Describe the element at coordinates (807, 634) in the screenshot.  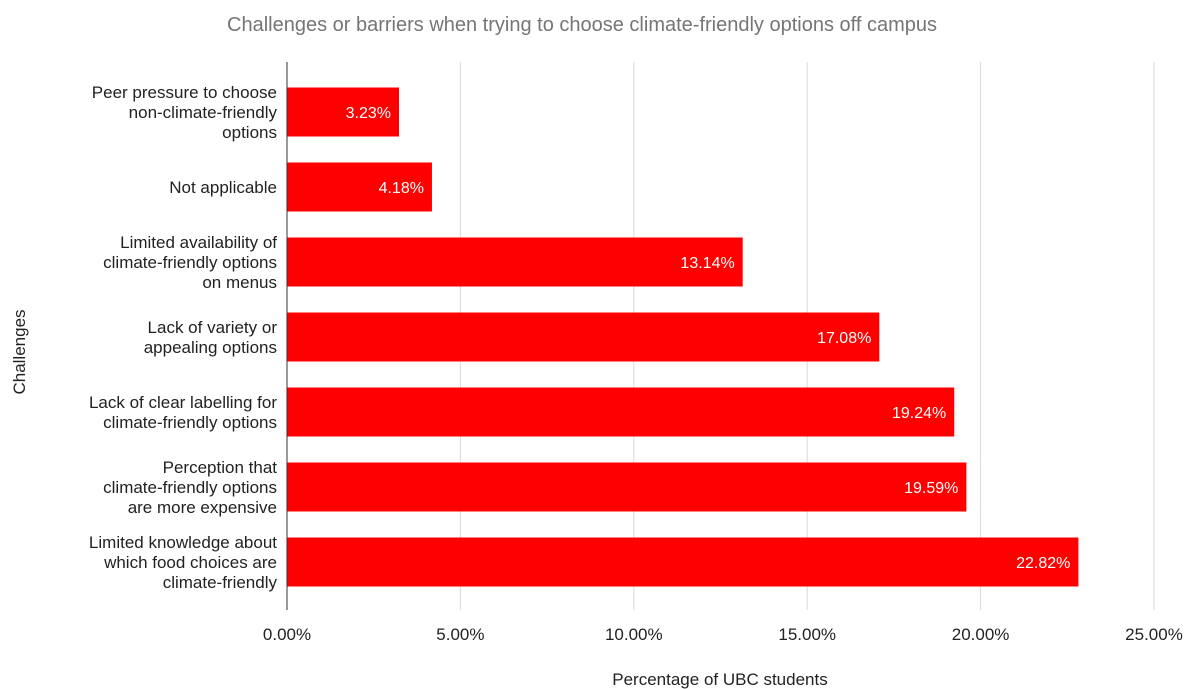
I see `x-tick-label: 15.00%` at that location.